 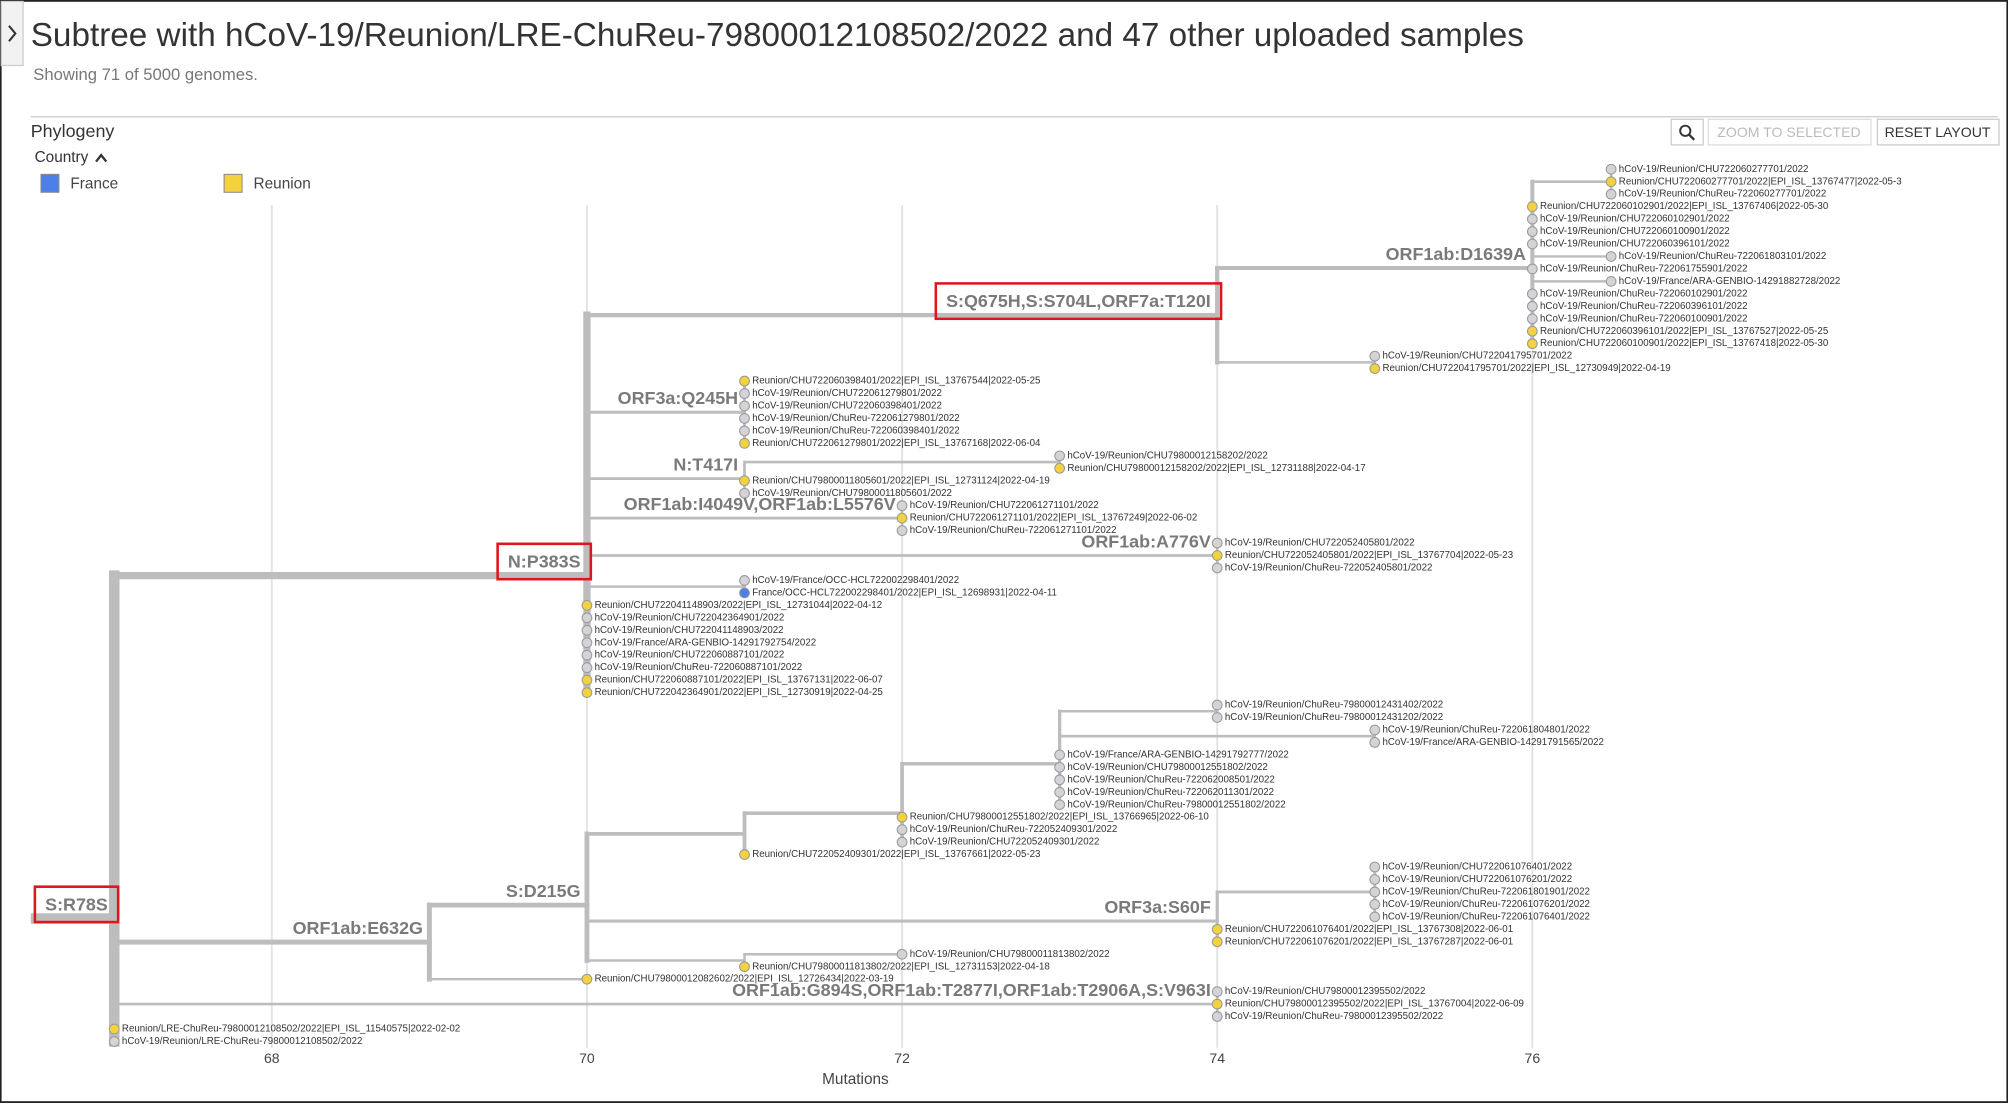 What do you see at coordinates (1533, 1058) in the screenshot?
I see `x-tick-label: 76` at bounding box center [1533, 1058].